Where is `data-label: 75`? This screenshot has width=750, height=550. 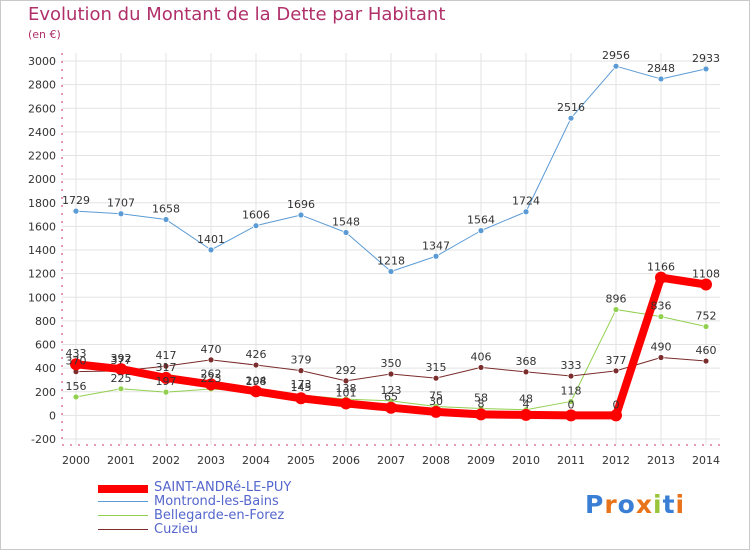
data-label: 75 is located at coordinates (436, 396).